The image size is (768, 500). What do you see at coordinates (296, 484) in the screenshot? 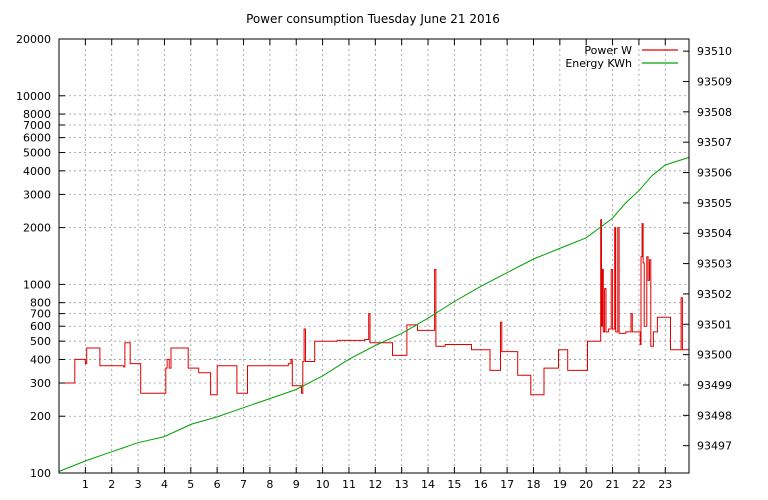
I see `x-tick-label: 9` at bounding box center [296, 484].